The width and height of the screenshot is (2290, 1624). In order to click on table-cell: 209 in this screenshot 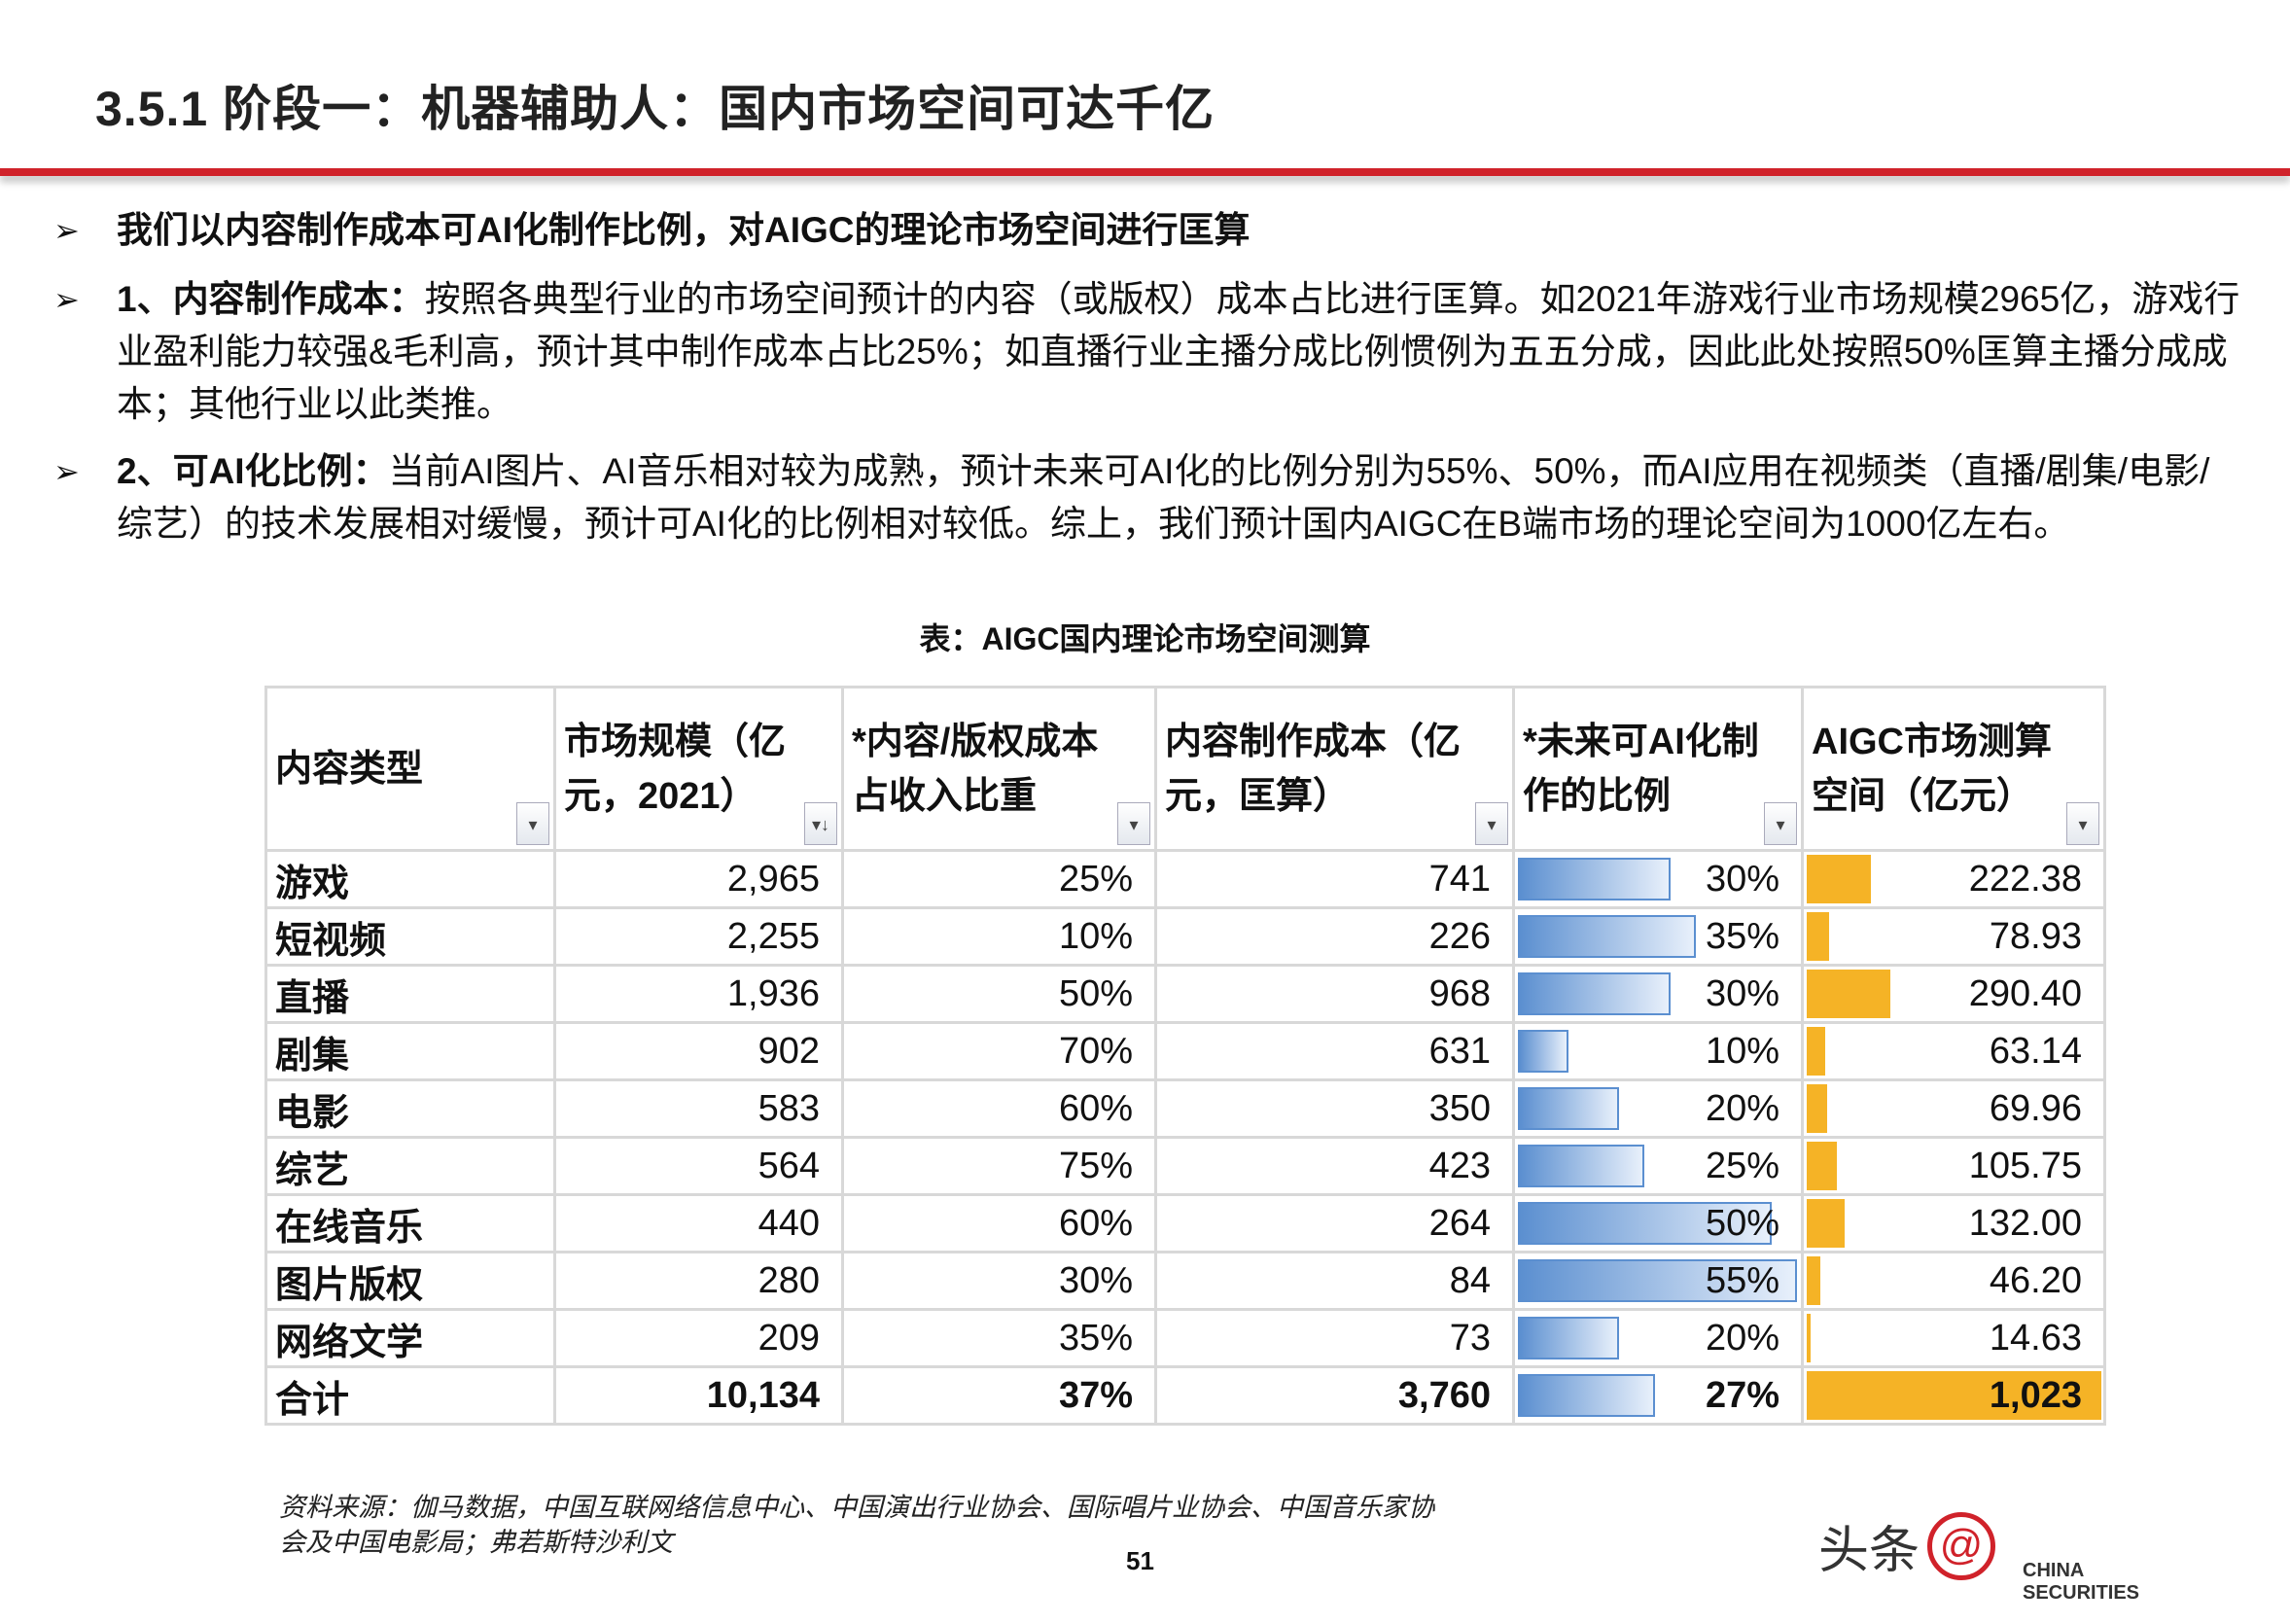, I will do `click(698, 1338)`.